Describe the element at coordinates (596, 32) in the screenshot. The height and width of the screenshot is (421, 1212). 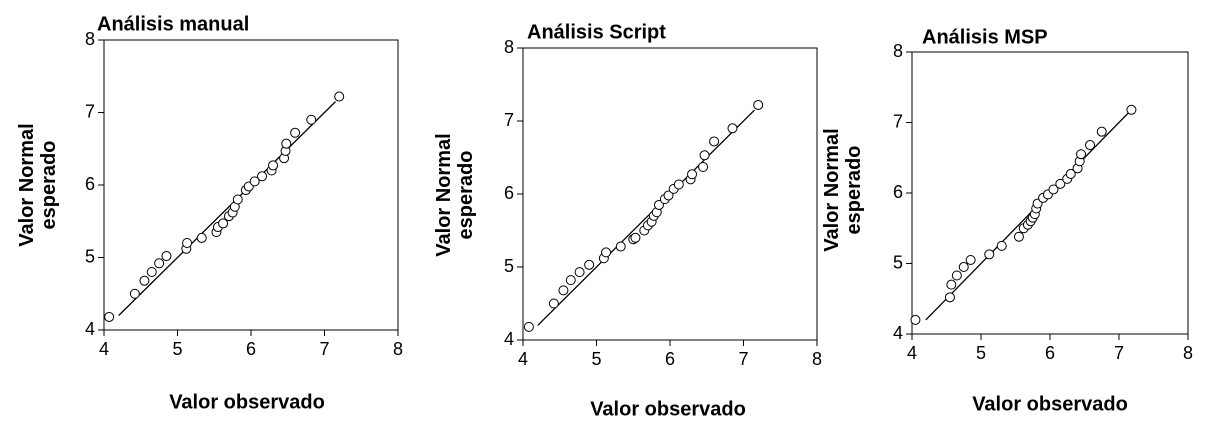
I see `chart-title: Análisis Script` at that location.